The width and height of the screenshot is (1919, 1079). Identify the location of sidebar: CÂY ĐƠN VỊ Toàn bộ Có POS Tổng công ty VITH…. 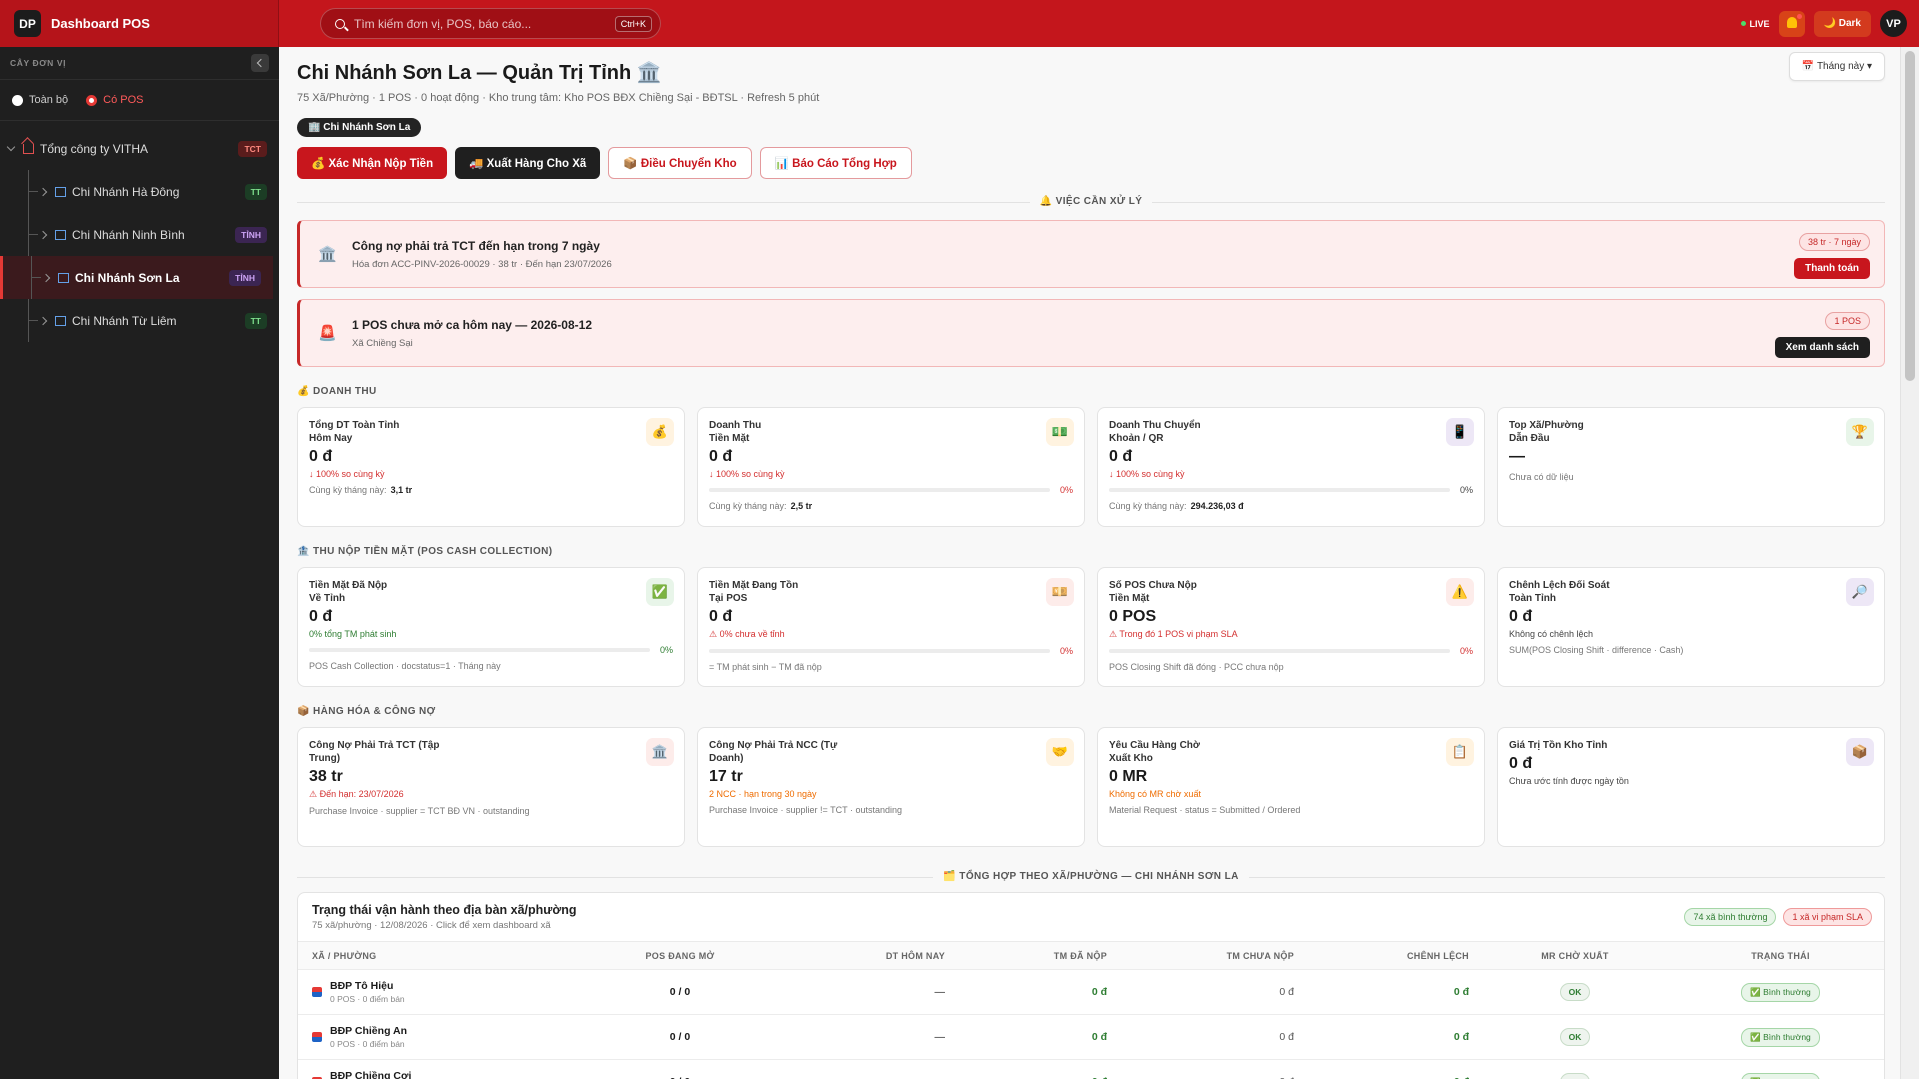
(139, 563).